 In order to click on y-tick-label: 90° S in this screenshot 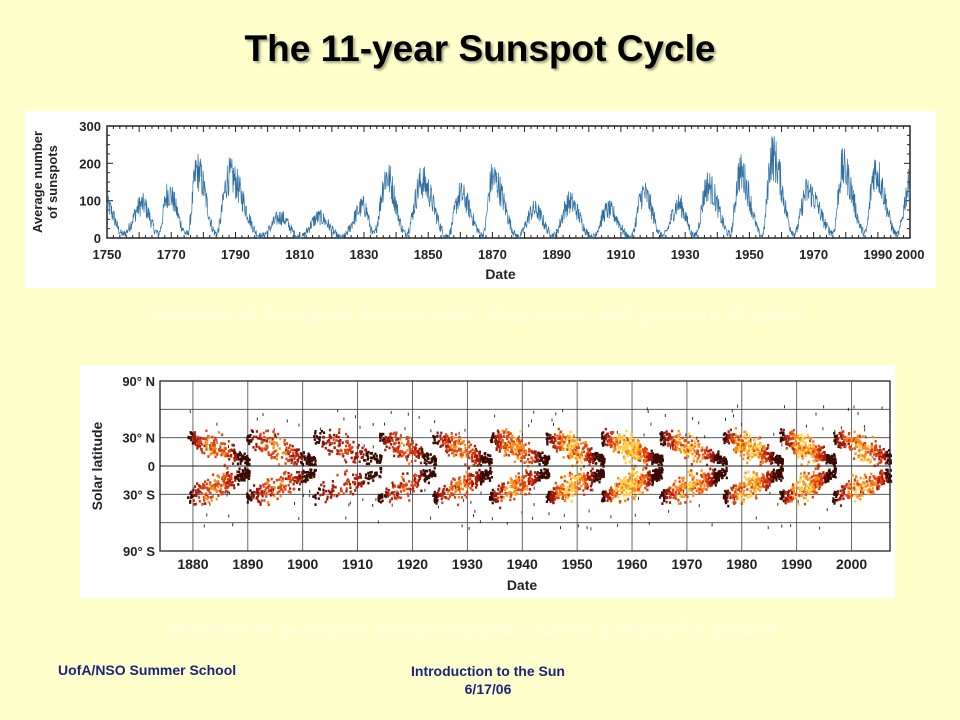, I will do `click(139, 551)`.